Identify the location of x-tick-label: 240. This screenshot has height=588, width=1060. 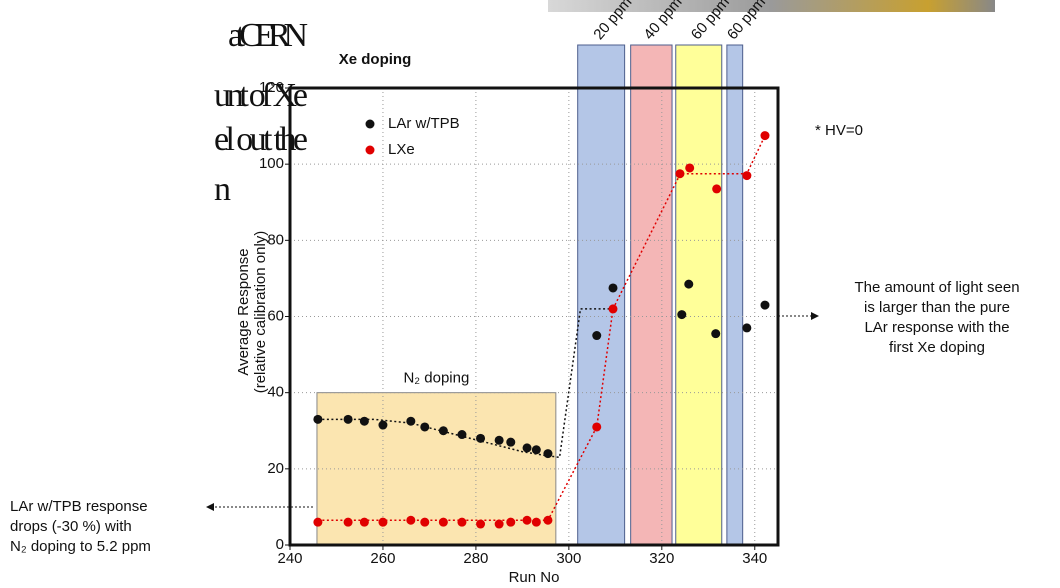
(289, 558).